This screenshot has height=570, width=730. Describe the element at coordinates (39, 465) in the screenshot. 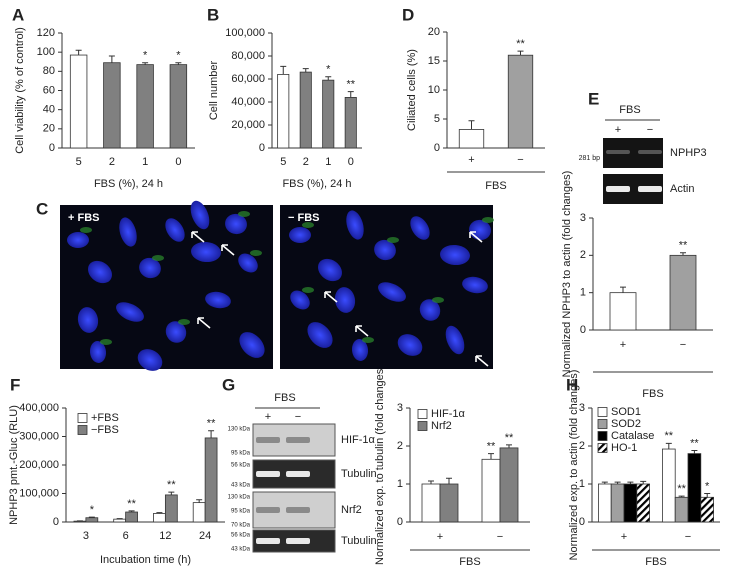

I see `y-tick-label: 200,000` at that location.